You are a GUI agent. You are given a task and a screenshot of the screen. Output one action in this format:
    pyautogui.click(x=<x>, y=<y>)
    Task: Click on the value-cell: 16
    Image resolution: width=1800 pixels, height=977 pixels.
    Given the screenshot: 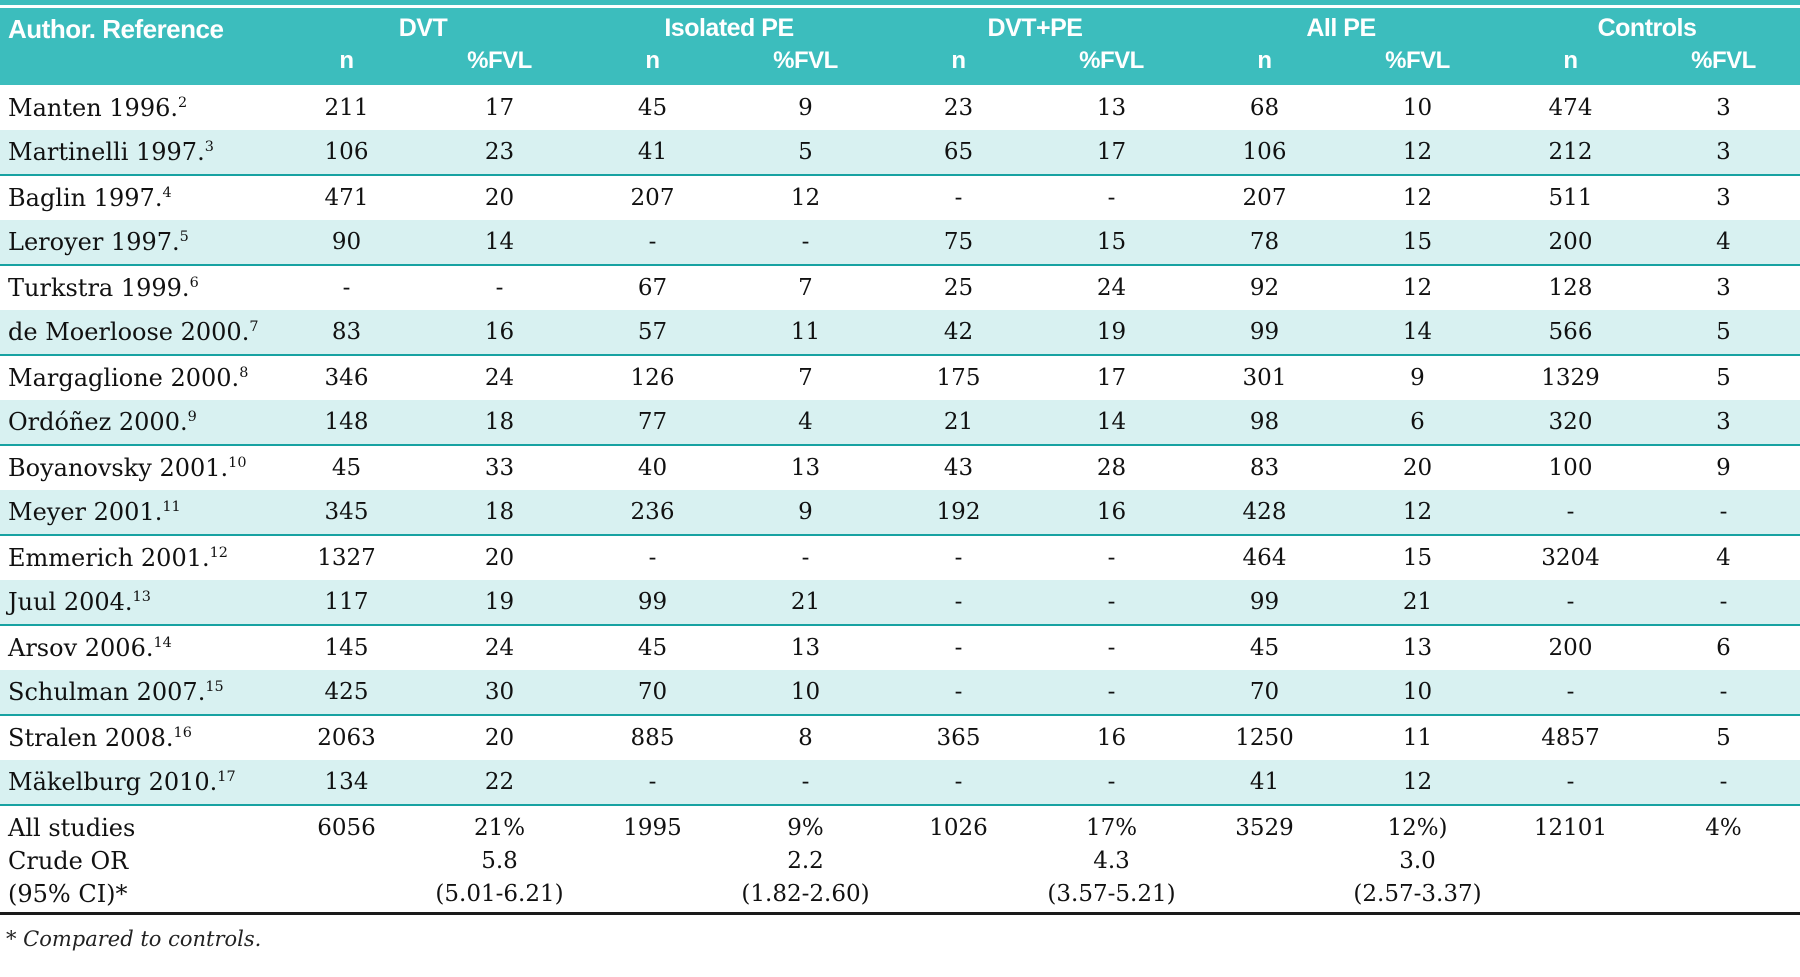 What is the action you would take?
    pyautogui.click(x=1111, y=513)
    